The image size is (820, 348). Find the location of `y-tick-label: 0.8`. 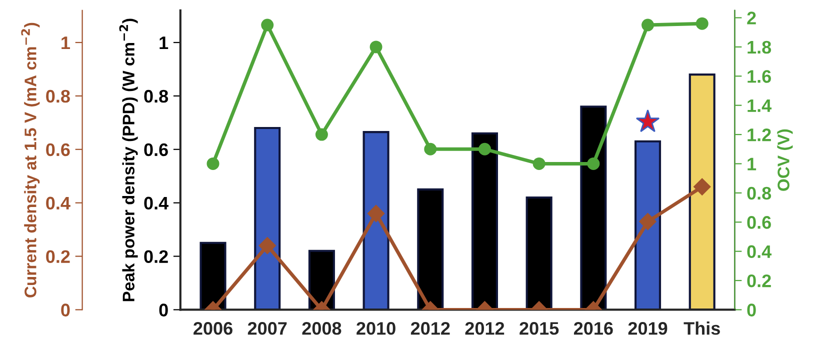

y-tick-label: 0.8 is located at coordinates (156, 96).